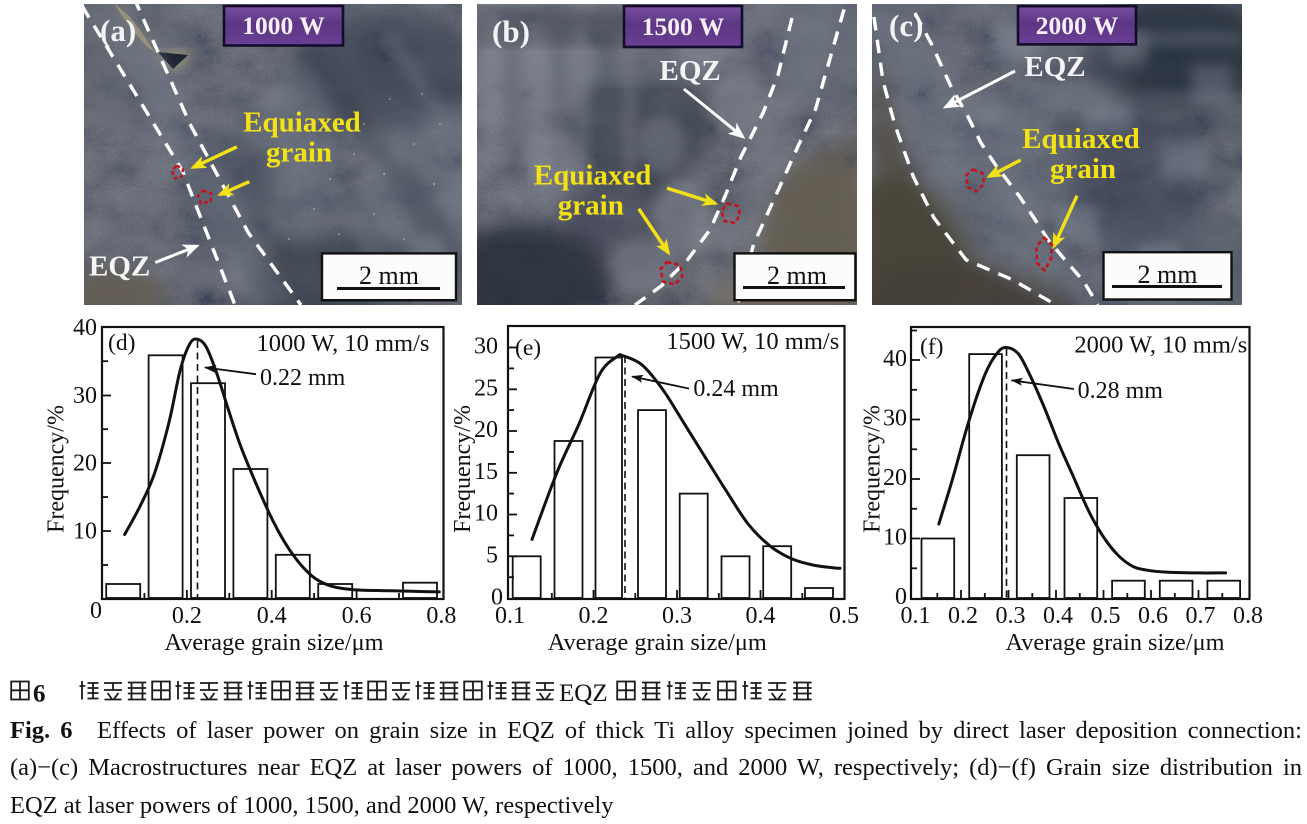 The width and height of the screenshot is (1307, 824). Describe the element at coordinates (121, 343) in the screenshot. I see `svg-text: (d)` at that location.